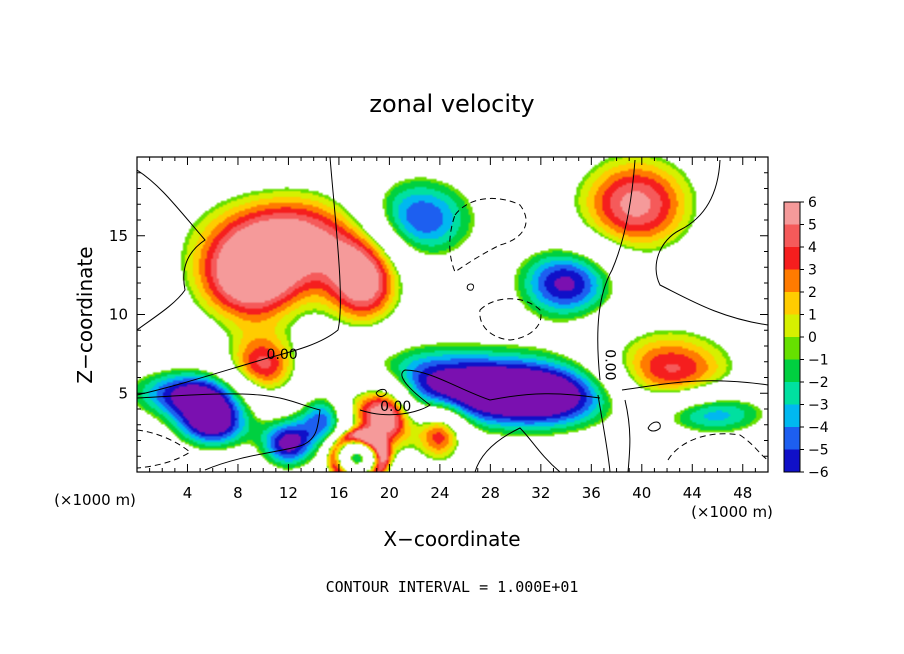 The image size is (904, 654). I want to click on x-tick-label-6: 28, so click(490, 493).